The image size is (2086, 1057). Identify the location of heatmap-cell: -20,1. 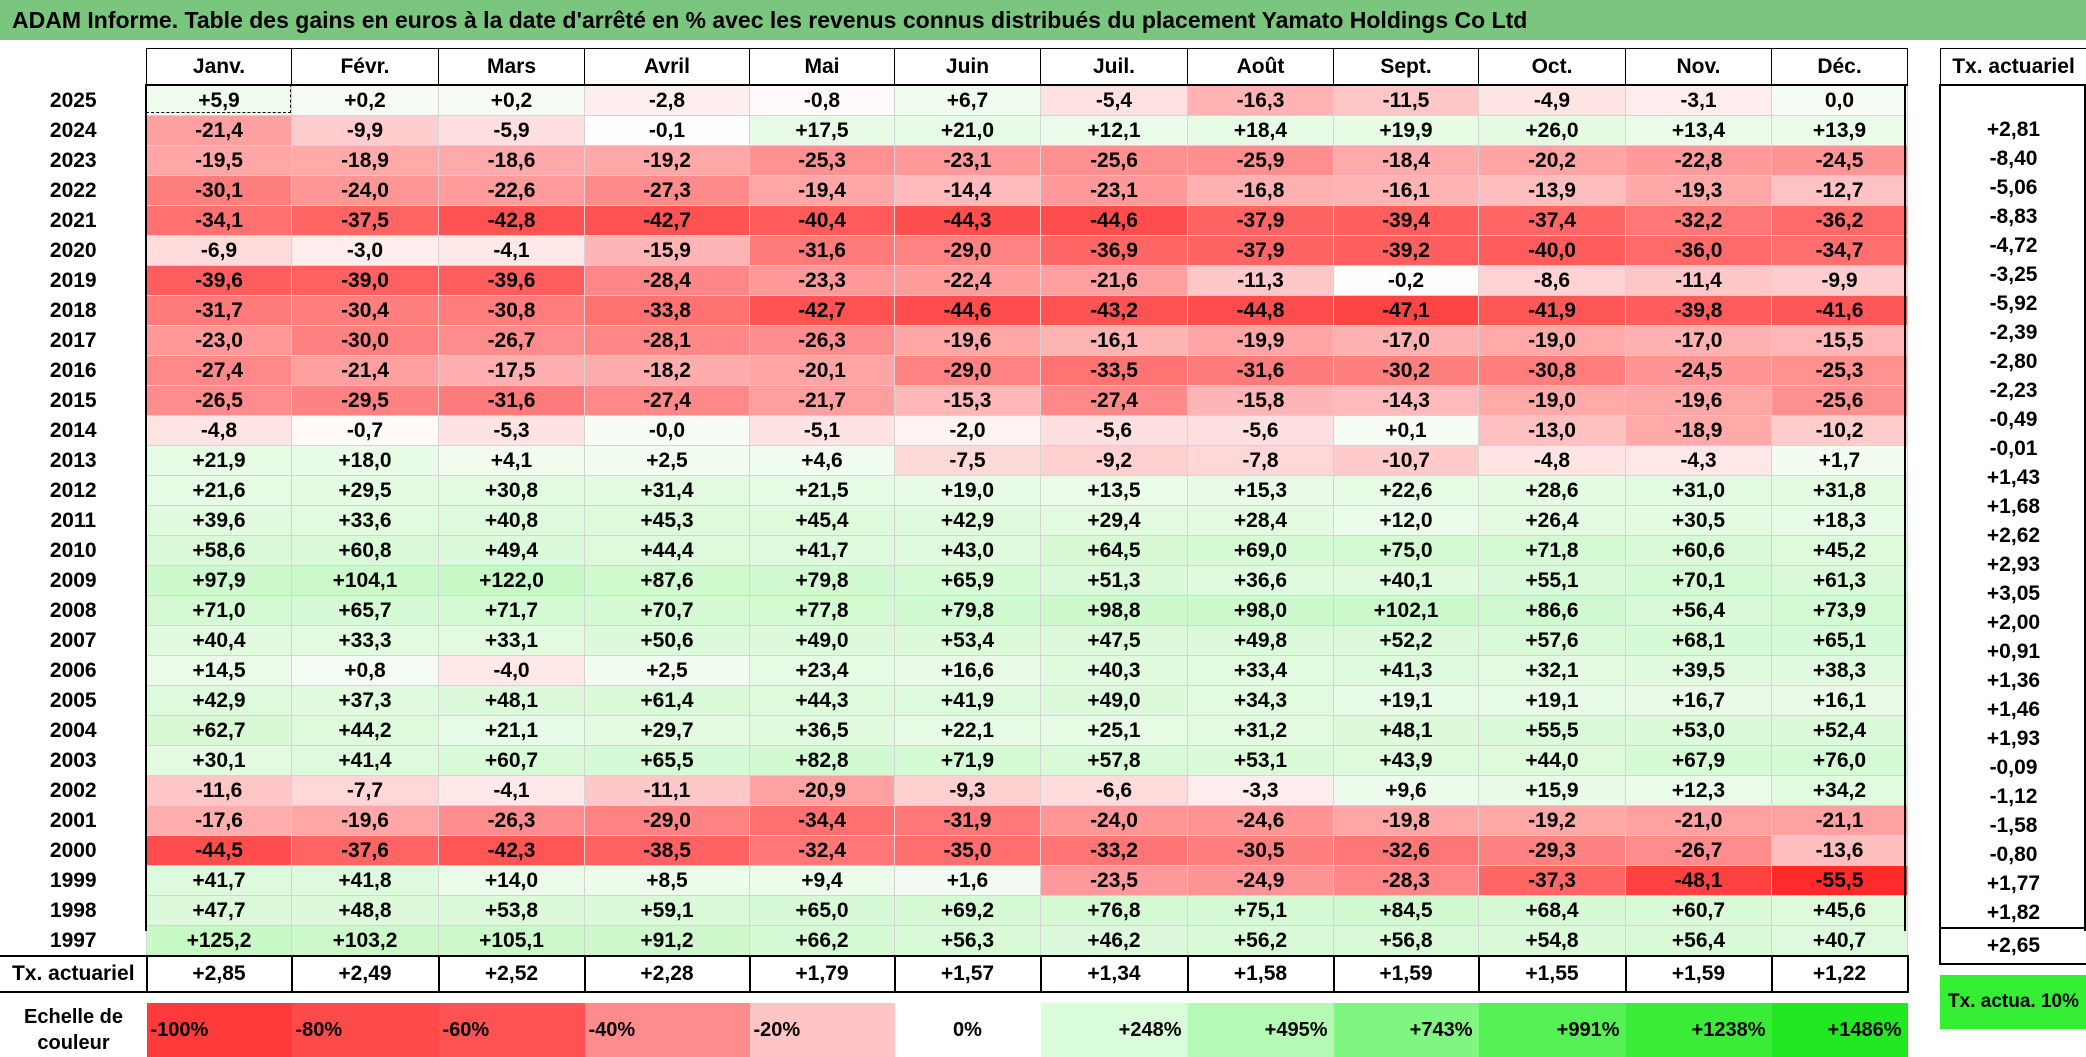
(822, 370).